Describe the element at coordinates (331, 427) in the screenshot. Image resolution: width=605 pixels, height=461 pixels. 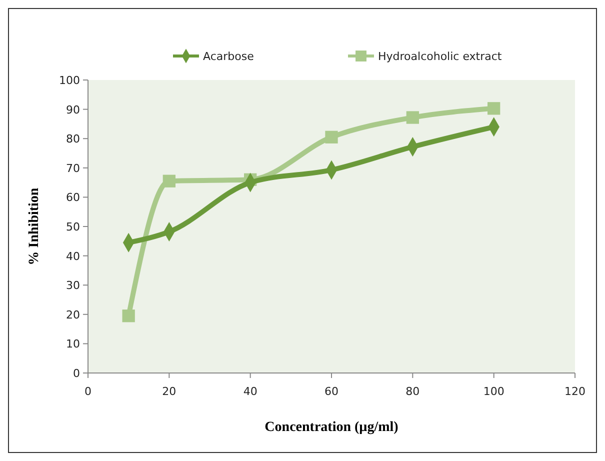
I see `x-axis-title: Concentration (µg/ml)` at that location.